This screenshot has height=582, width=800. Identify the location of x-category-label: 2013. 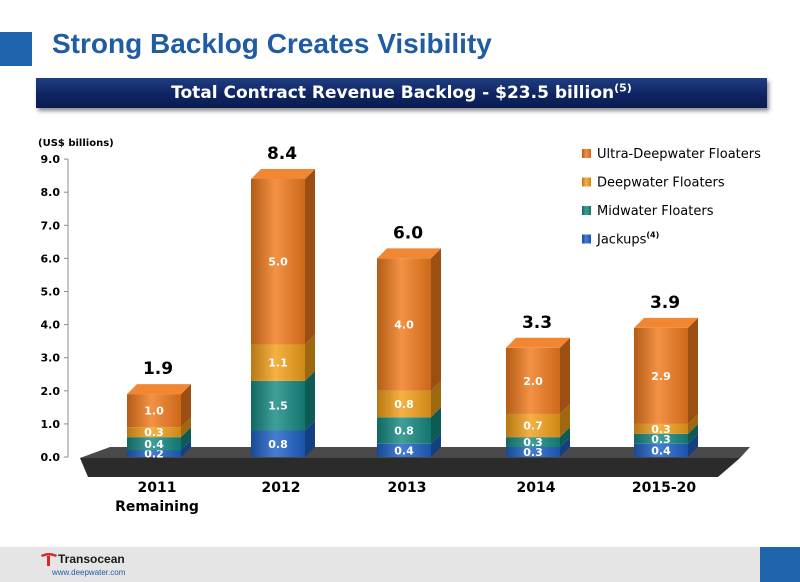
(407, 488).